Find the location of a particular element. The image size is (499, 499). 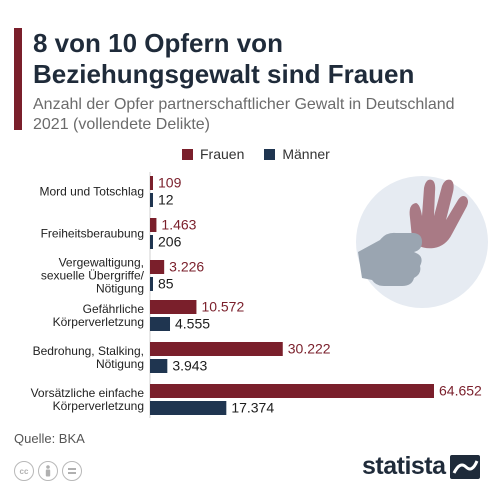

value-label-frauen: 30.222 is located at coordinates (309, 349).